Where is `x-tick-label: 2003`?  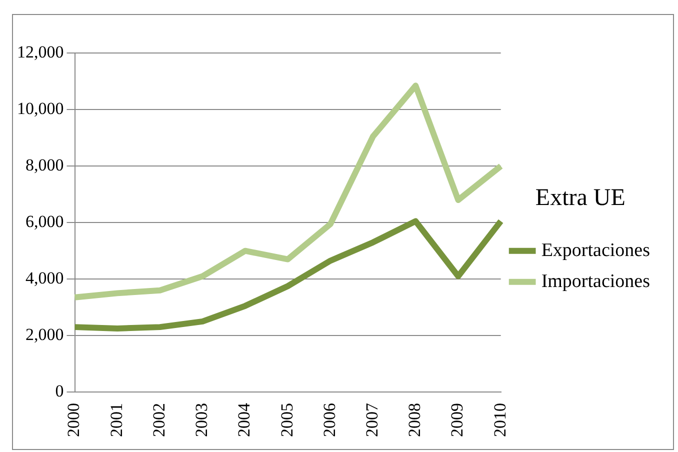 x-tick-label: 2003 is located at coordinates (202, 420).